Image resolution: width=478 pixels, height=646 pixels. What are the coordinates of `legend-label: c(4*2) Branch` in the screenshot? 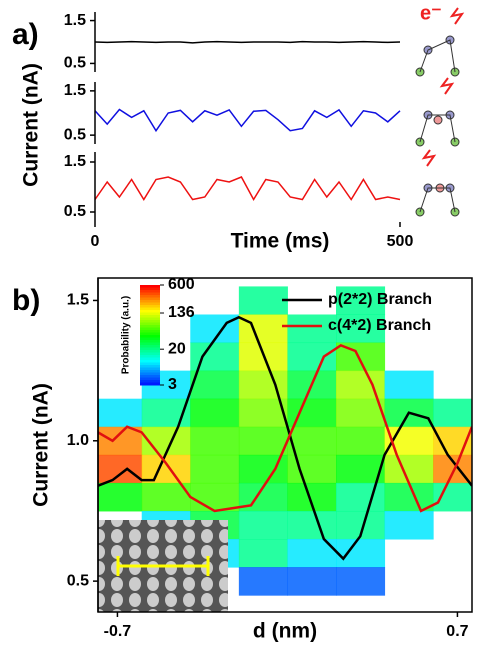 It's located at (379, 325).